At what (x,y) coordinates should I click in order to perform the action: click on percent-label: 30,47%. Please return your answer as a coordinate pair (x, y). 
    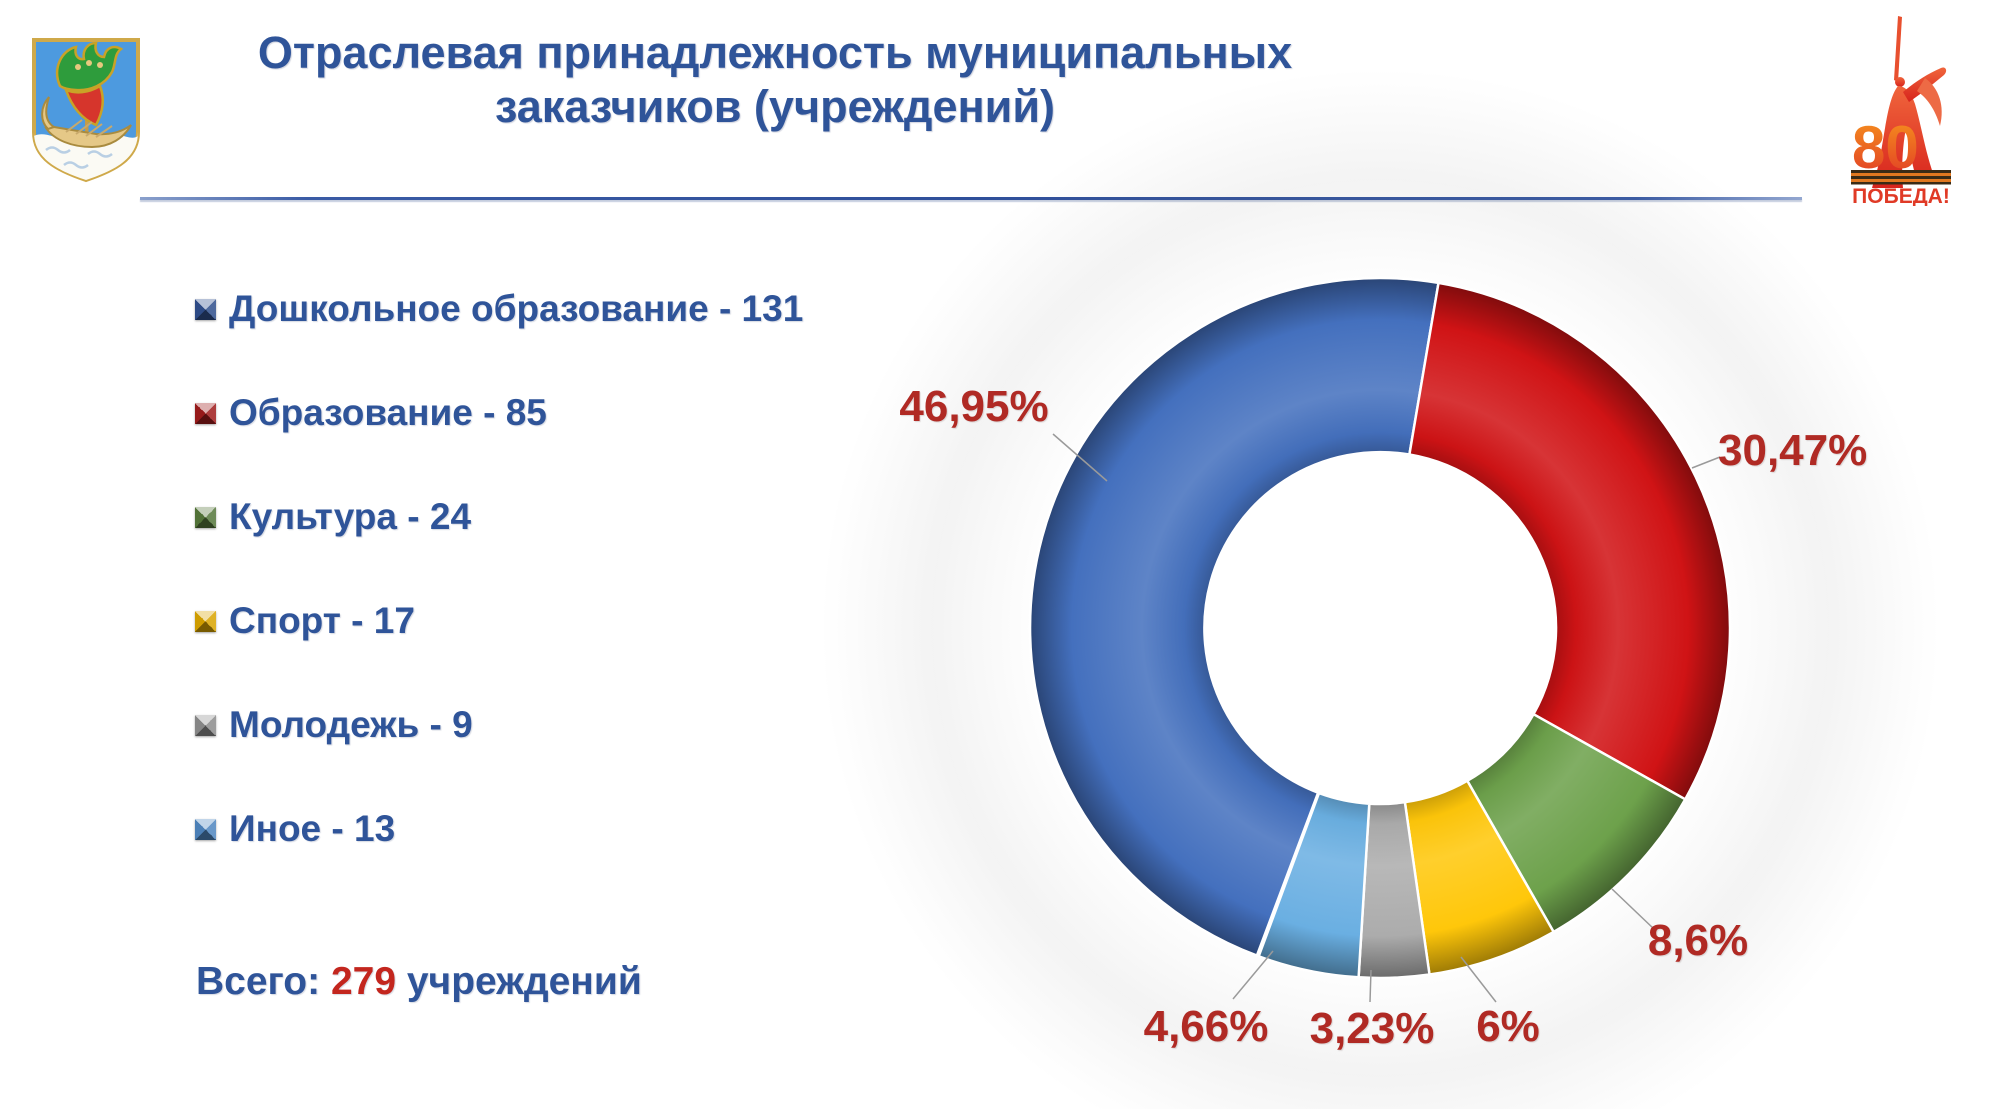
    Looking at the image, I should click on (1793, 450).